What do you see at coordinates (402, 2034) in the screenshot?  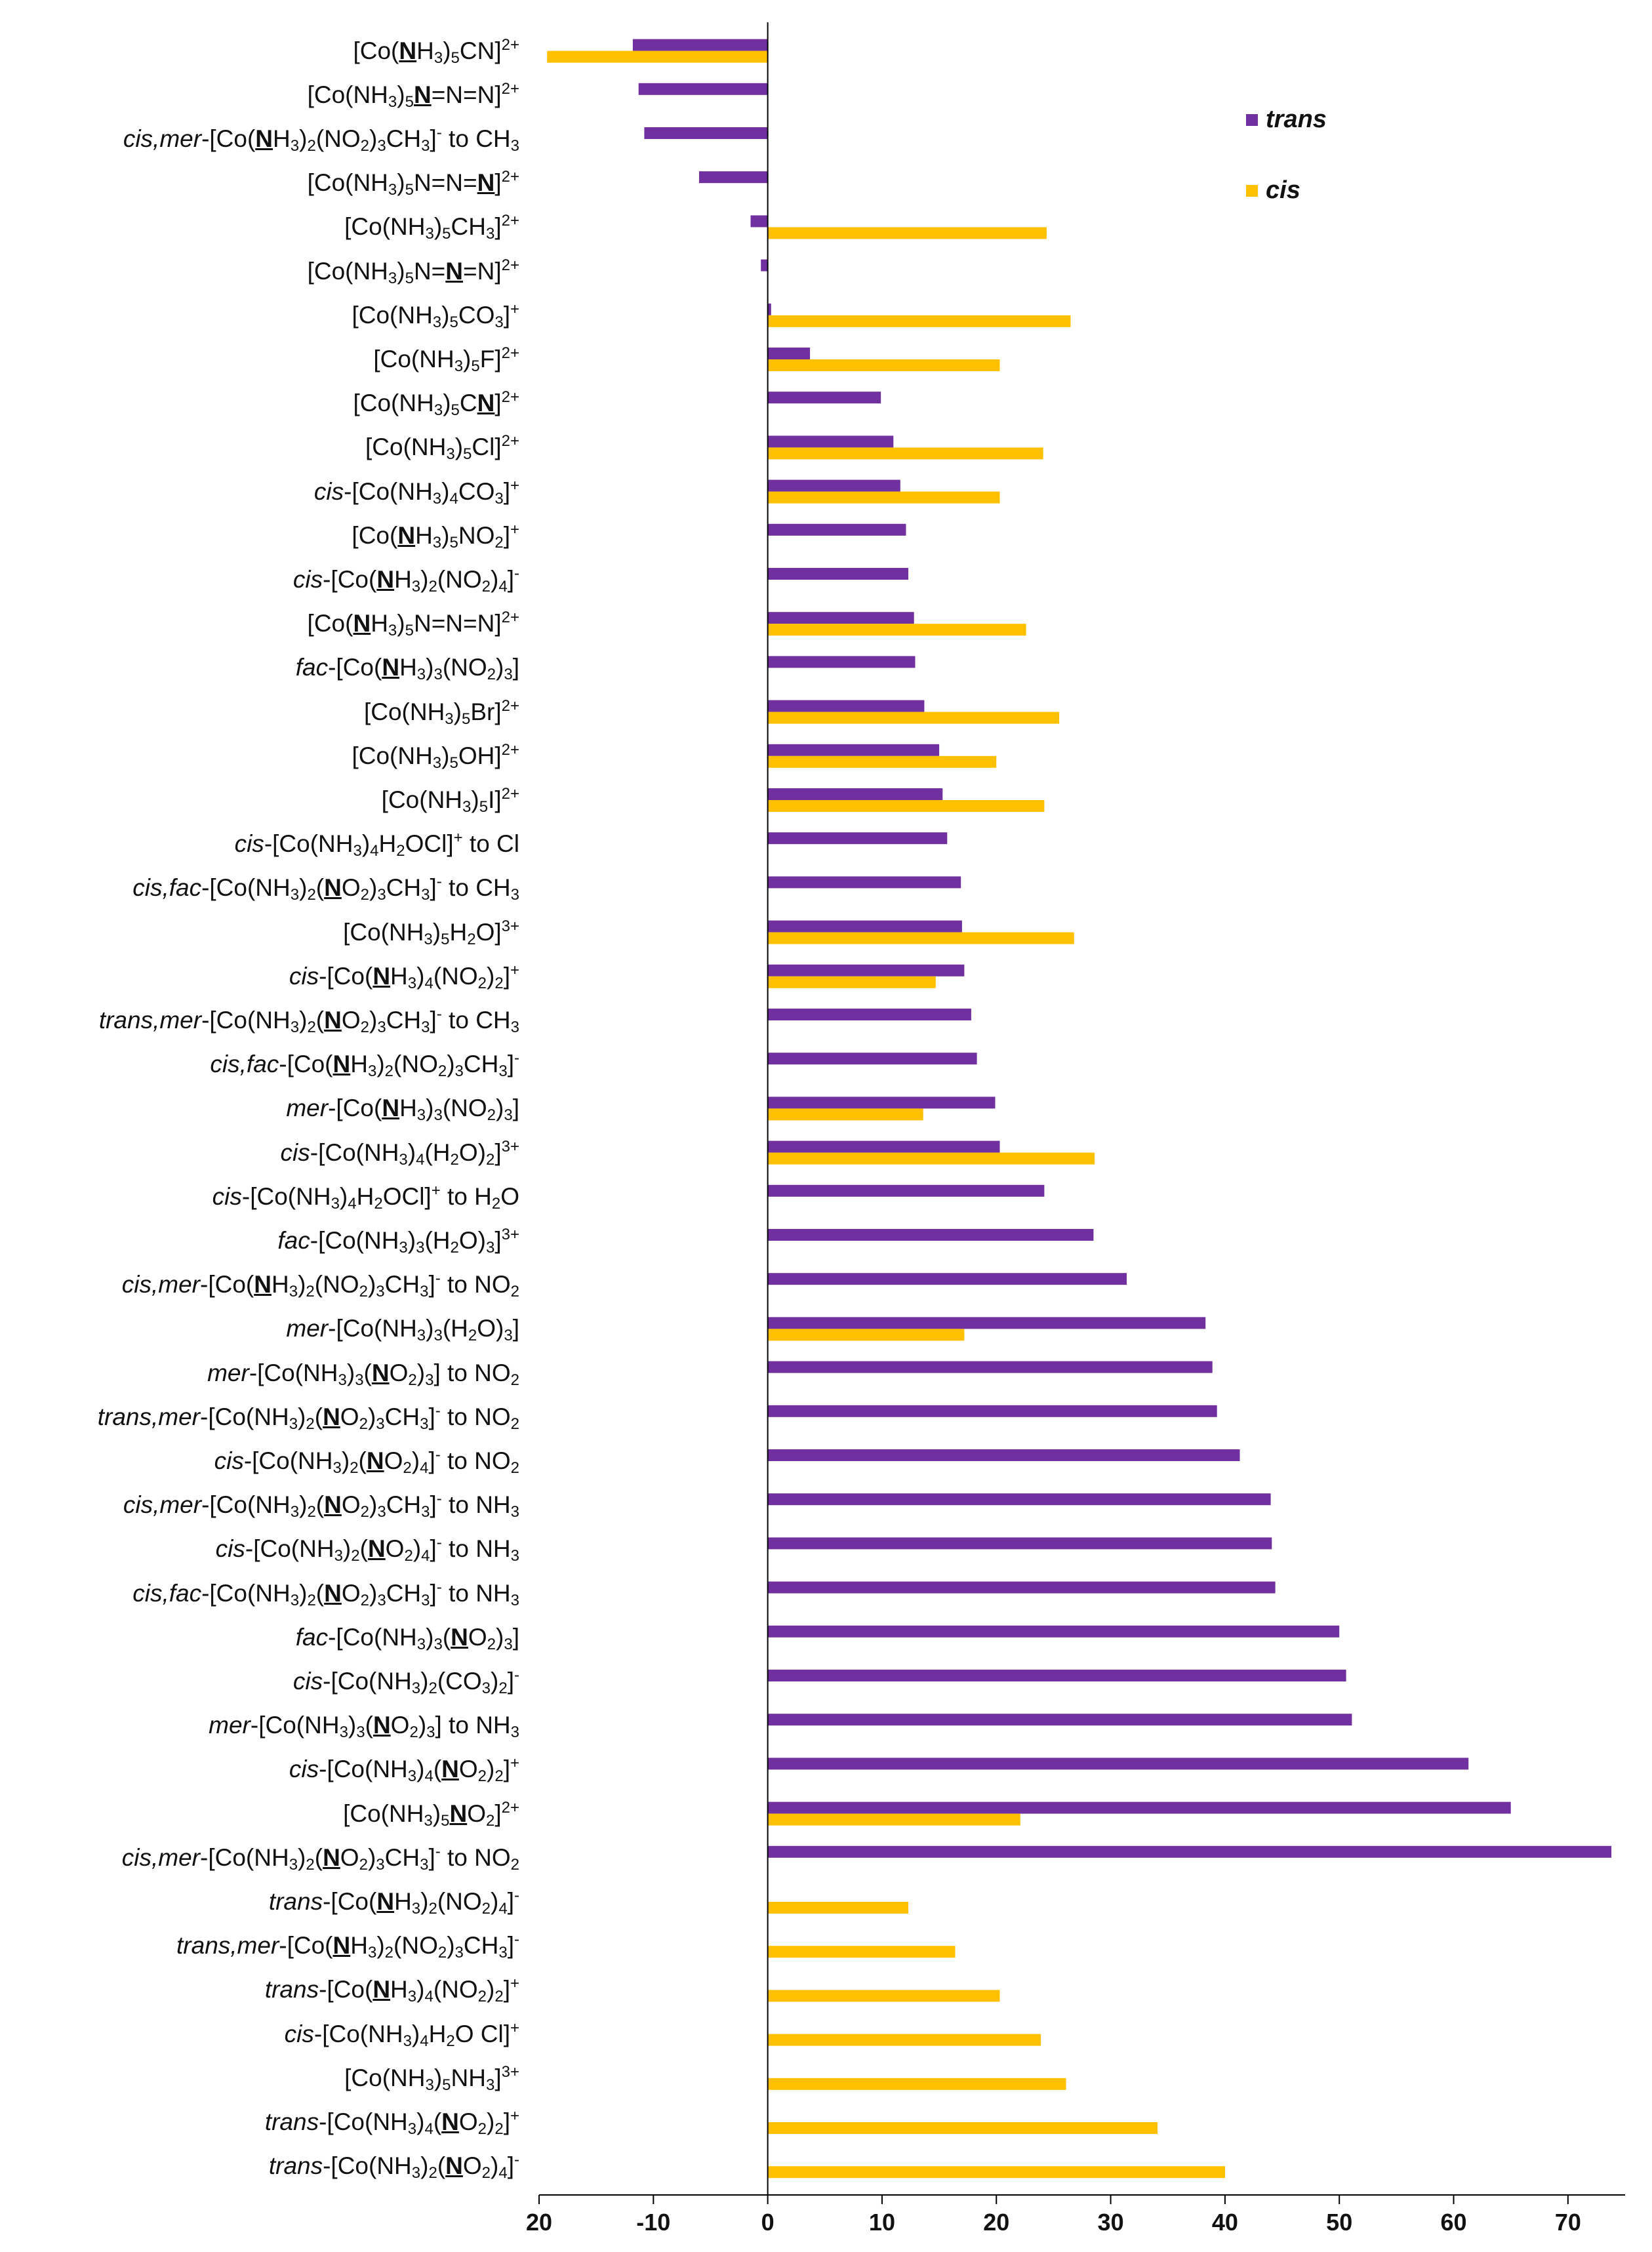 I see `category-label: cis-[Co(NH3)4H2O Cl]+` at bounding box center [402, 2034].